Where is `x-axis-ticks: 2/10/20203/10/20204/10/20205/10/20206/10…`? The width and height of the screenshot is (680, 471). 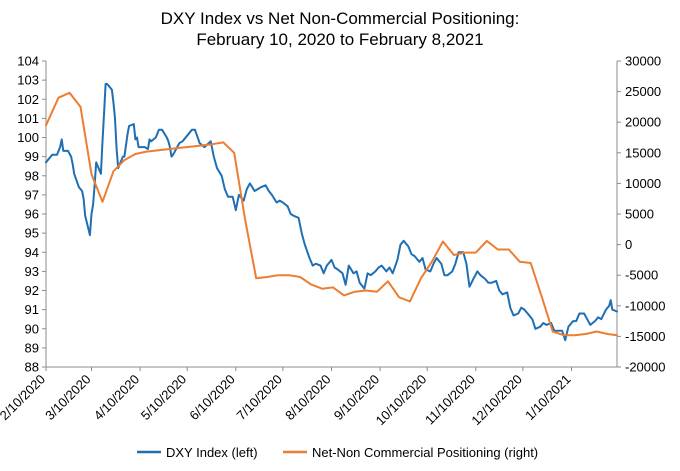 x-axis-ticks: 2/10/20203/10/20204/10/20205/10/20206/10… is located at coordinates (287, 397).